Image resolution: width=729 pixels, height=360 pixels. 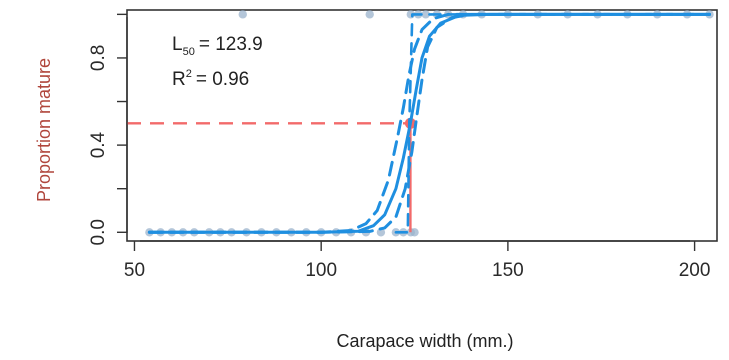 I want to click on l50-value: = 123.9, so click(x=231, y=44).